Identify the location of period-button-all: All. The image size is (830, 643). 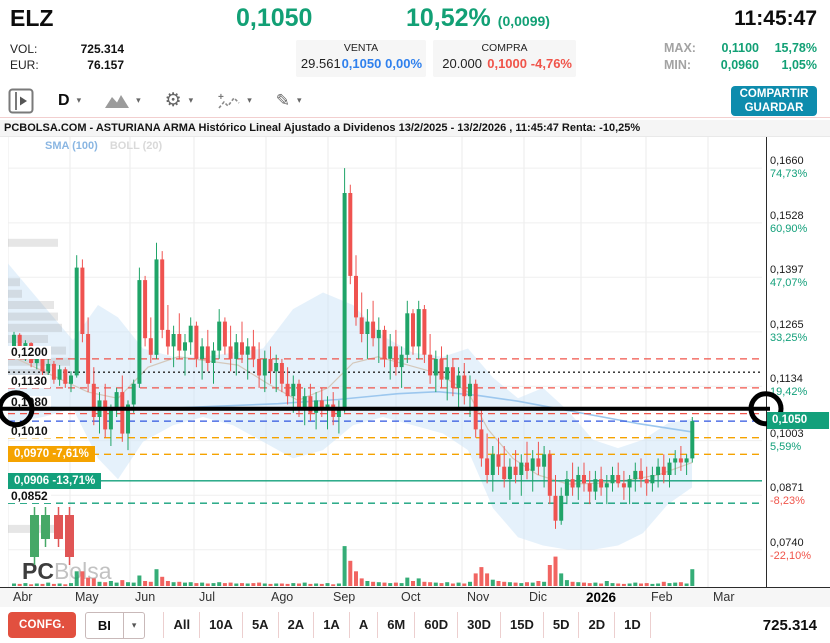
(182, 625).